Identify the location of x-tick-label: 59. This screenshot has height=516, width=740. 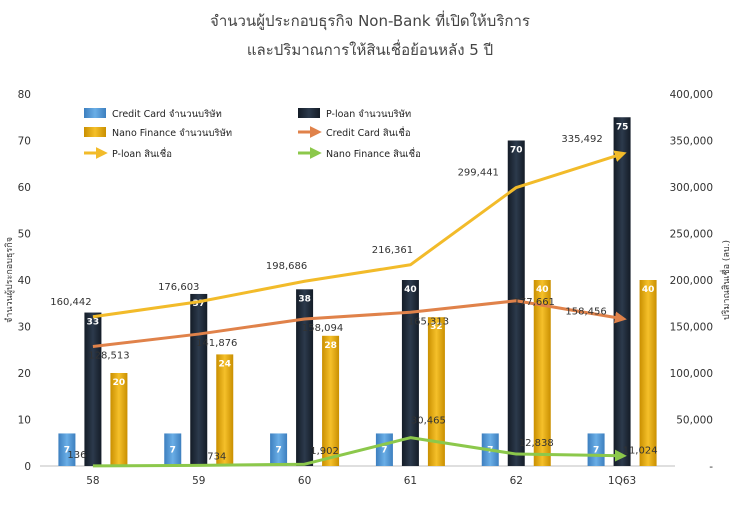
(198, 481).